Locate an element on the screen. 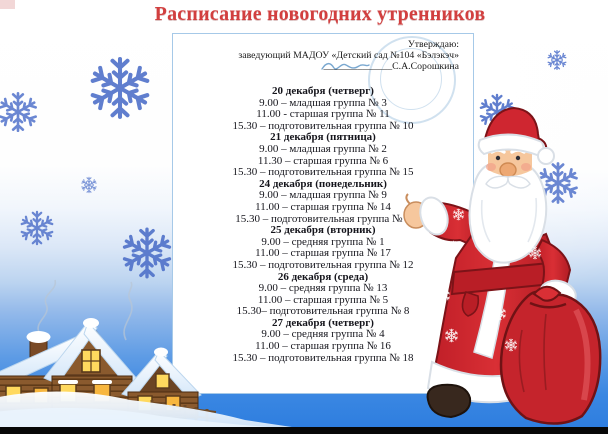 This screenshot has width=608, height=434. time-slot: 9.00 – средняя группа № 4 is located at coordinates (323, 334).